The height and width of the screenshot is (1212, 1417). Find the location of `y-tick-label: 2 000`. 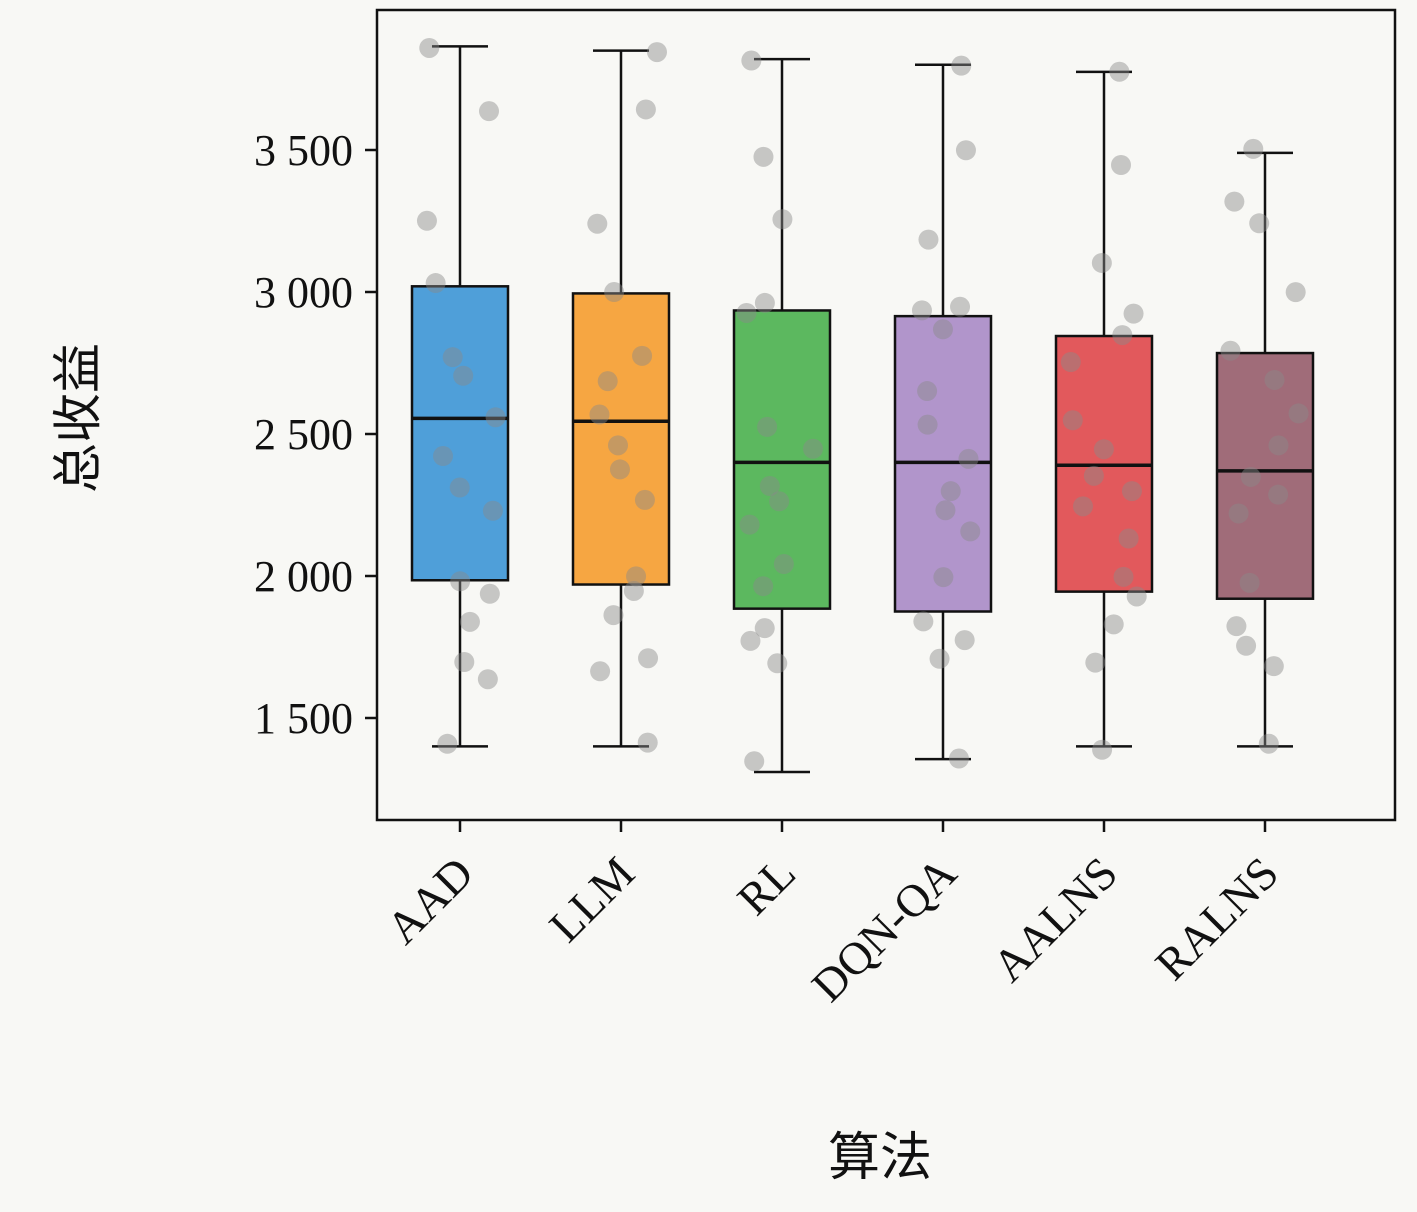

y-tick-label: 2 000 is located at coordinates (303, 576).